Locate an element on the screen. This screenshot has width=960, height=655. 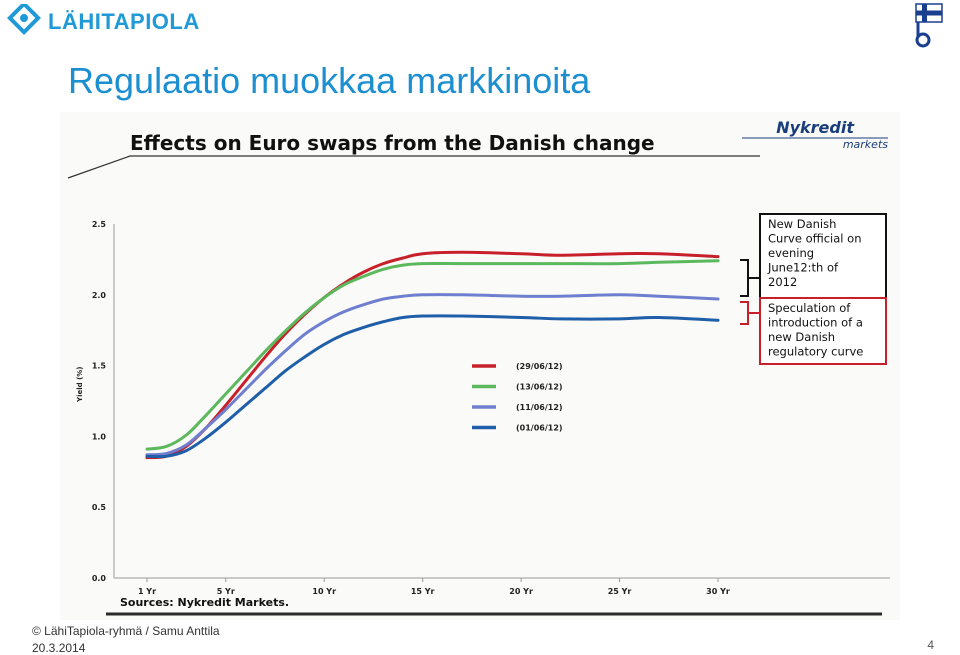
y-axis-label: Yield (%) is located at coordinates (80, 385).